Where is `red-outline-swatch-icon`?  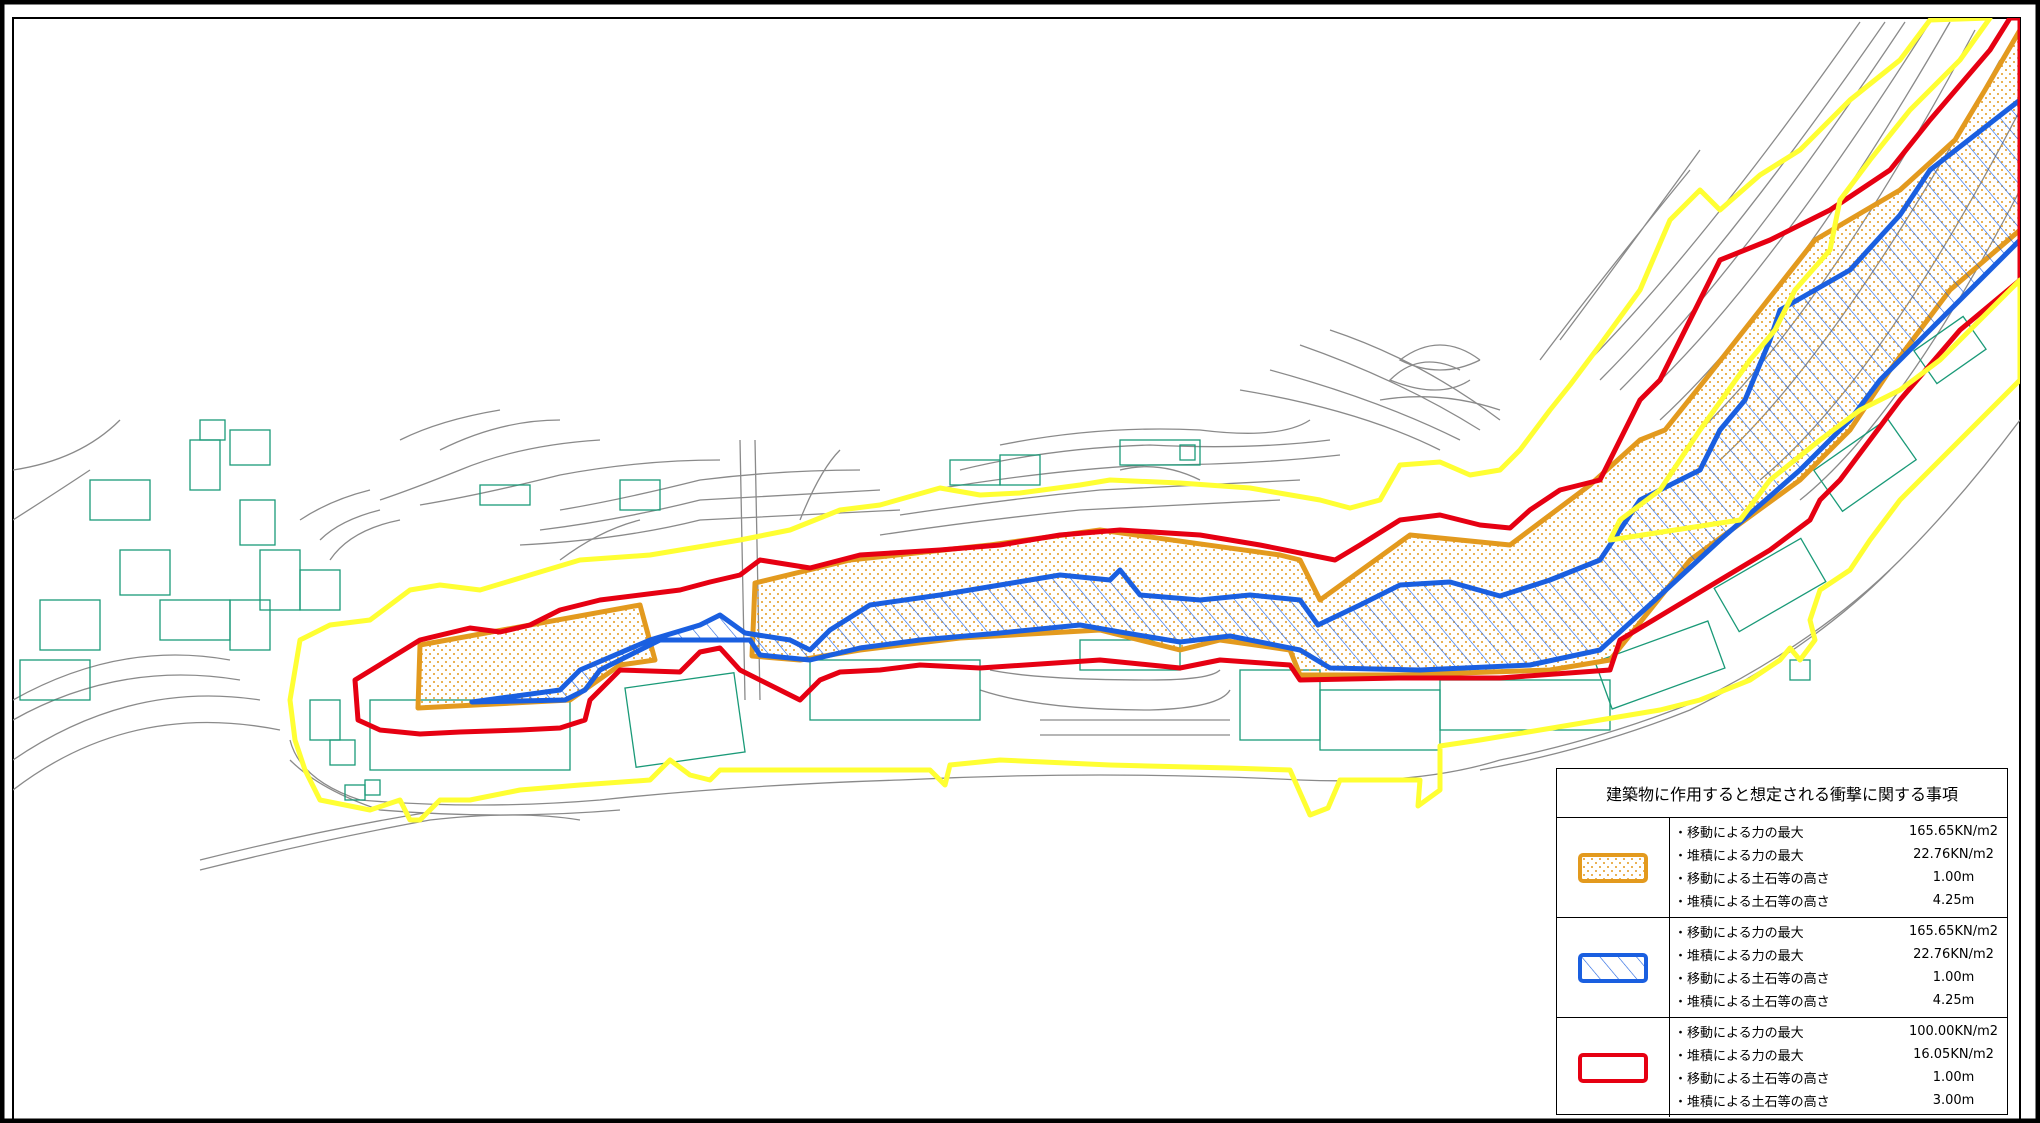
red-outline-swatch-icon is located at coordinates (1613, 1067).